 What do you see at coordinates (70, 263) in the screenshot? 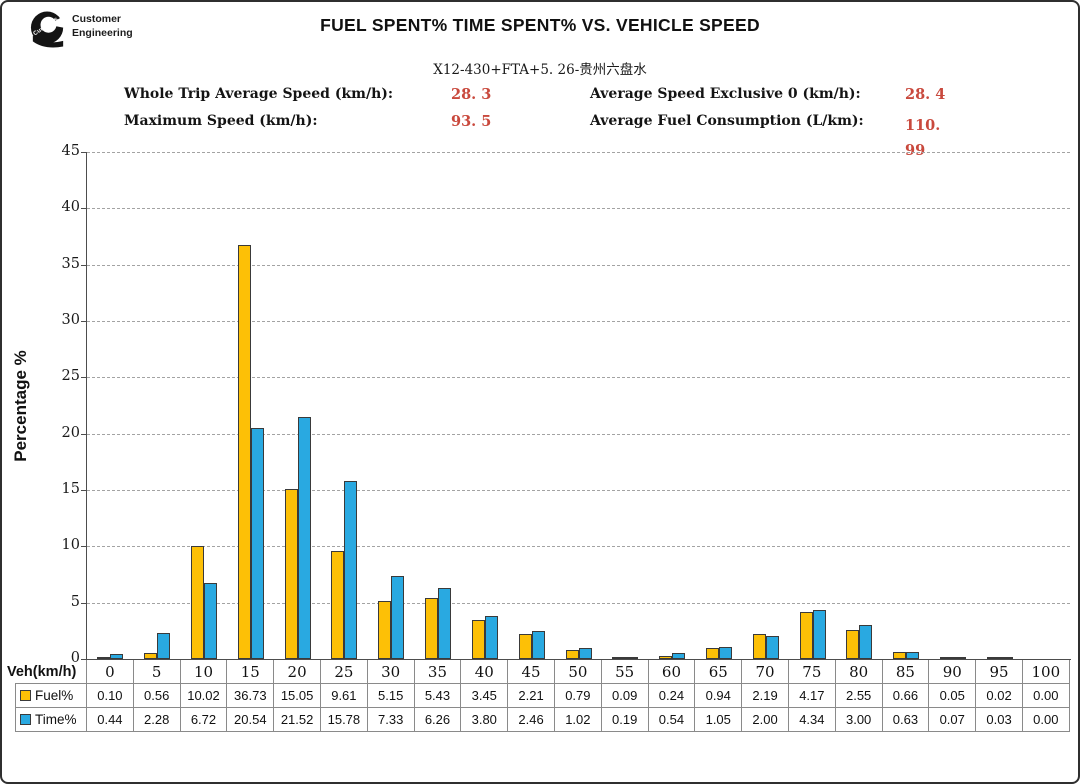
I see `y-tick-label: 35` at bounding box center [70, 263].